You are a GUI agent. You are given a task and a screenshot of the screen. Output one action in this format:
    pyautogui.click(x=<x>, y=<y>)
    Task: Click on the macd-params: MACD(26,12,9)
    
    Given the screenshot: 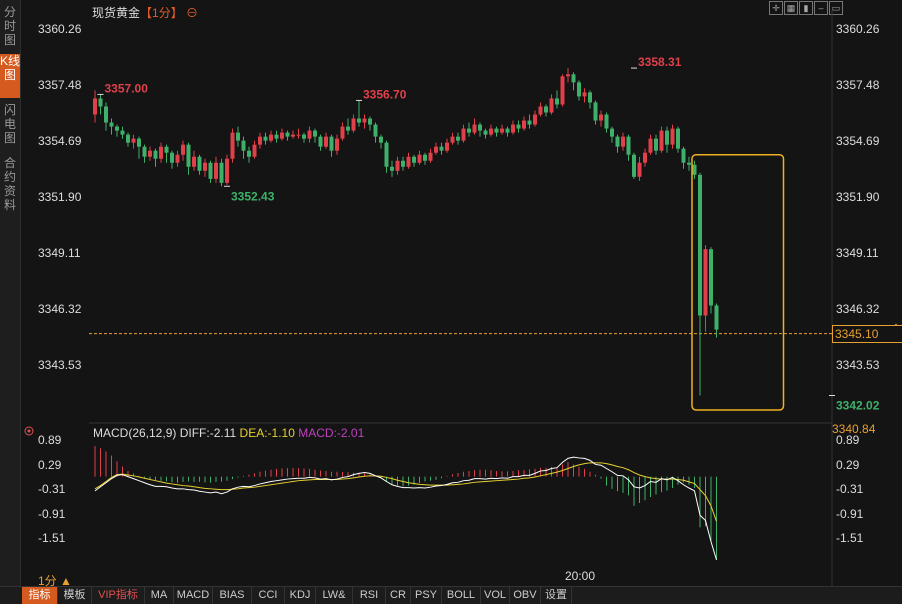 What is the action you would take?
    pyautogui.click(x=135, y=433)
    